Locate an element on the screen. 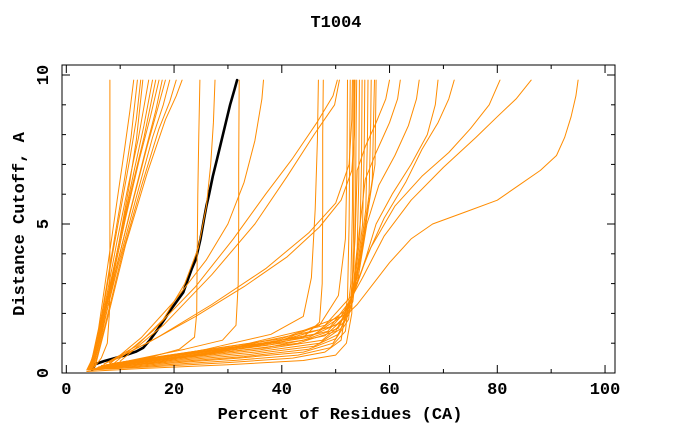 The height and width of the screenshot is (445, 680). reference-curve is located at coordinates (164, 225).